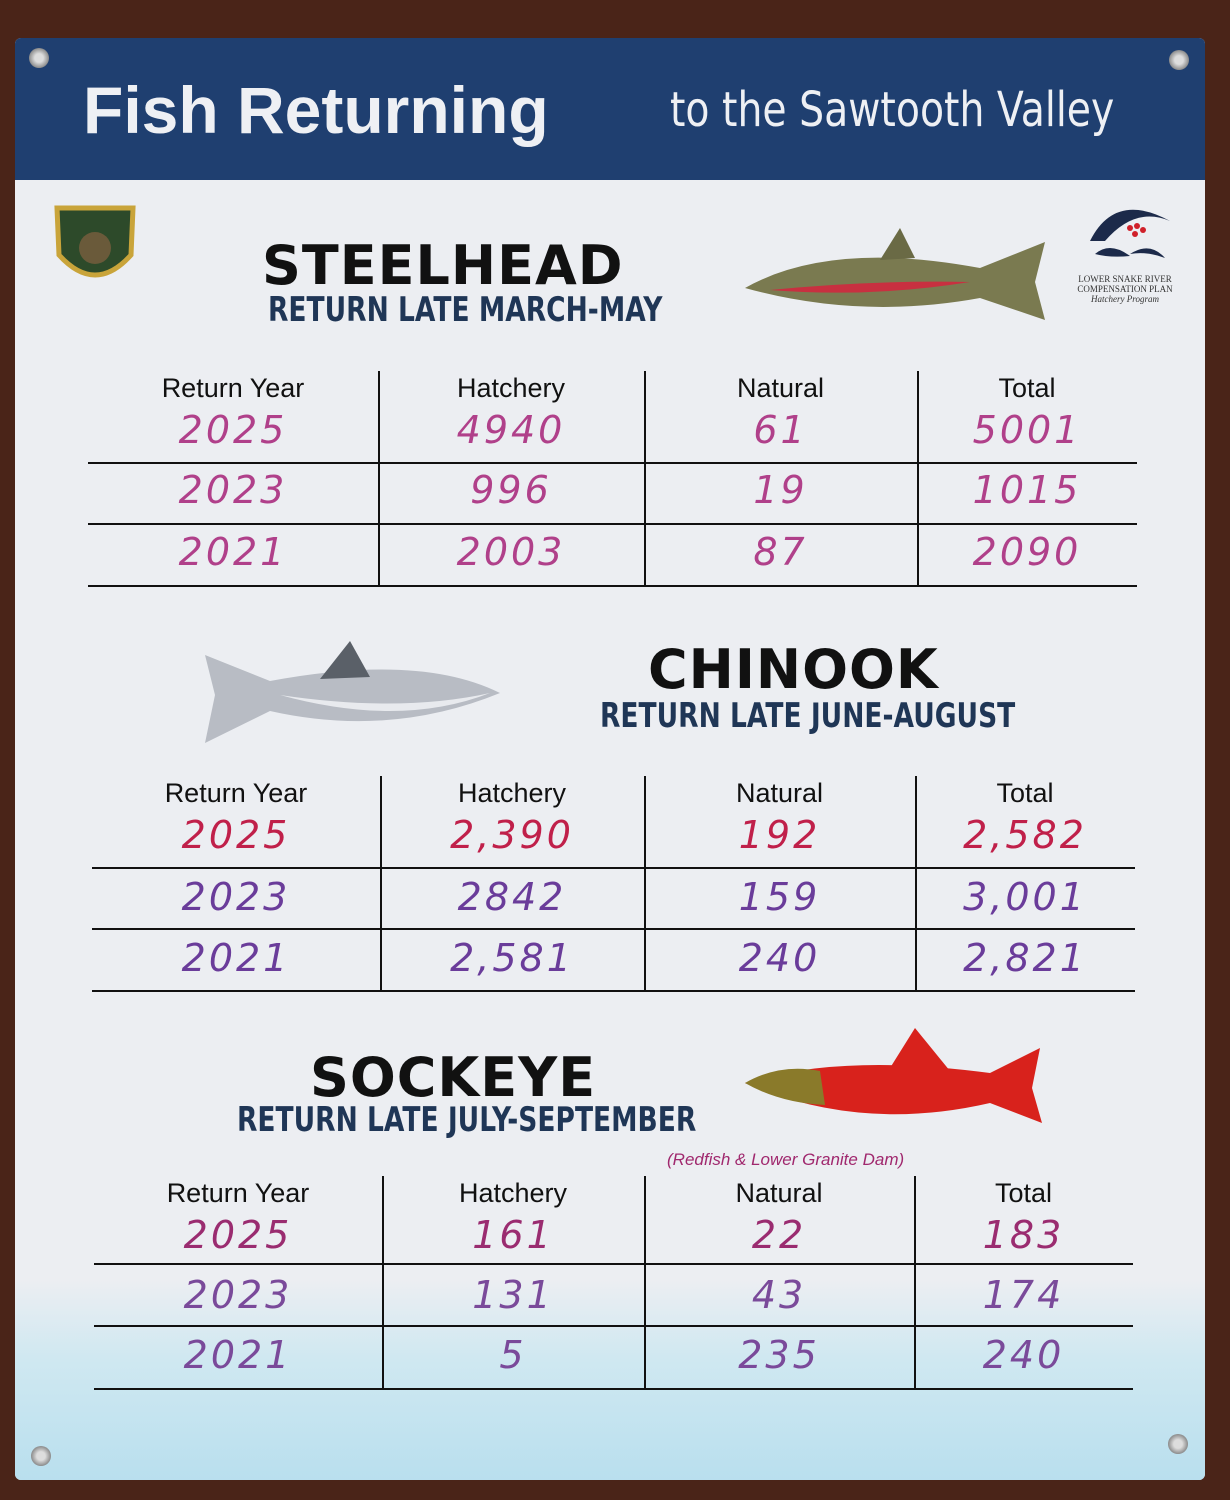 The width and height of the screenshot is (1230, 1500). I want to click on chinook-cell: 159, so click(779, 897).